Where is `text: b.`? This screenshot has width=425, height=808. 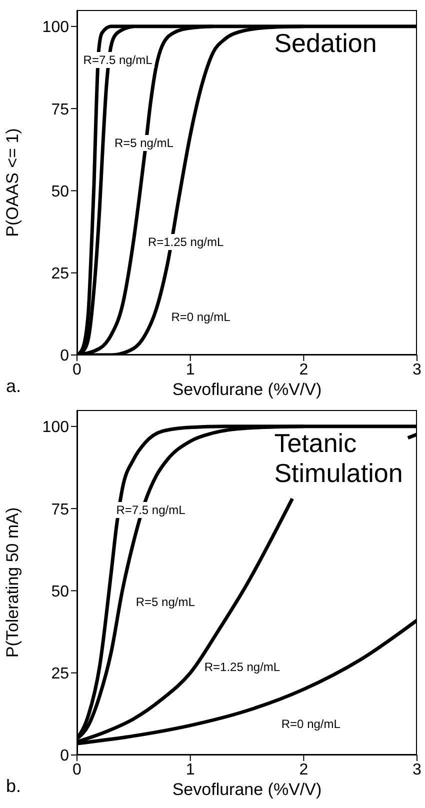 text: b. is located at coordinates (14, 786).